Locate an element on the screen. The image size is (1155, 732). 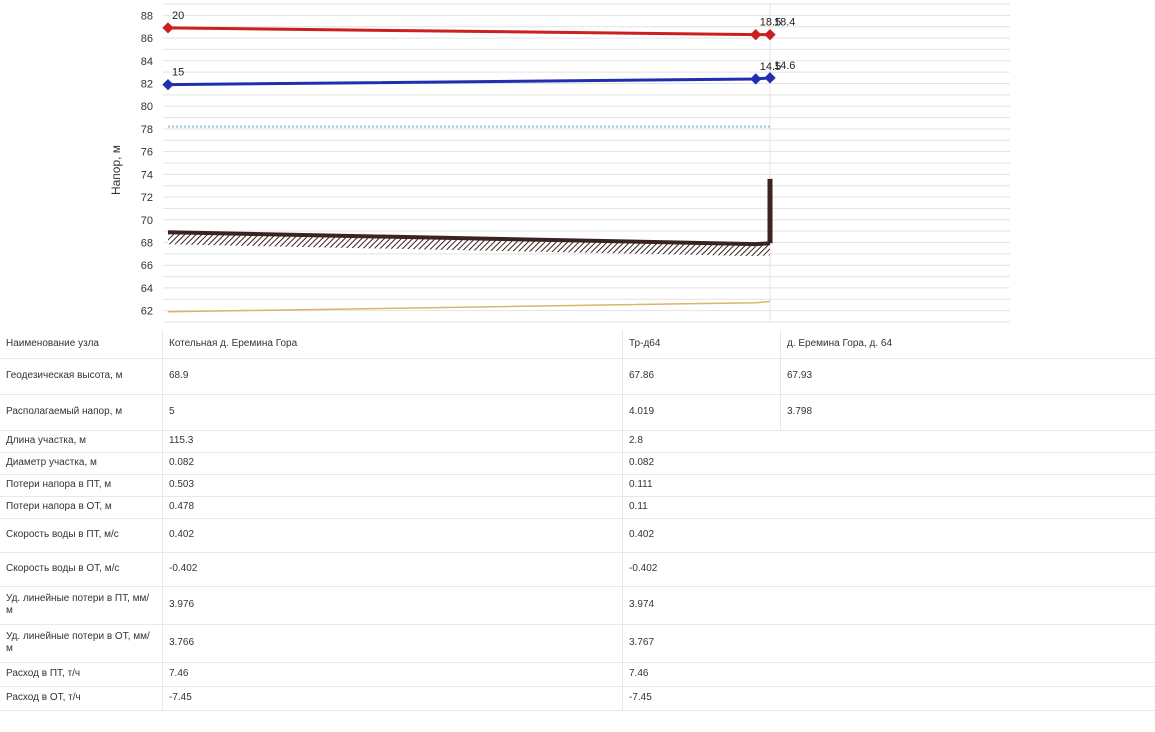
cell-node-1: 0.503 is located at coordinates (392, 485).